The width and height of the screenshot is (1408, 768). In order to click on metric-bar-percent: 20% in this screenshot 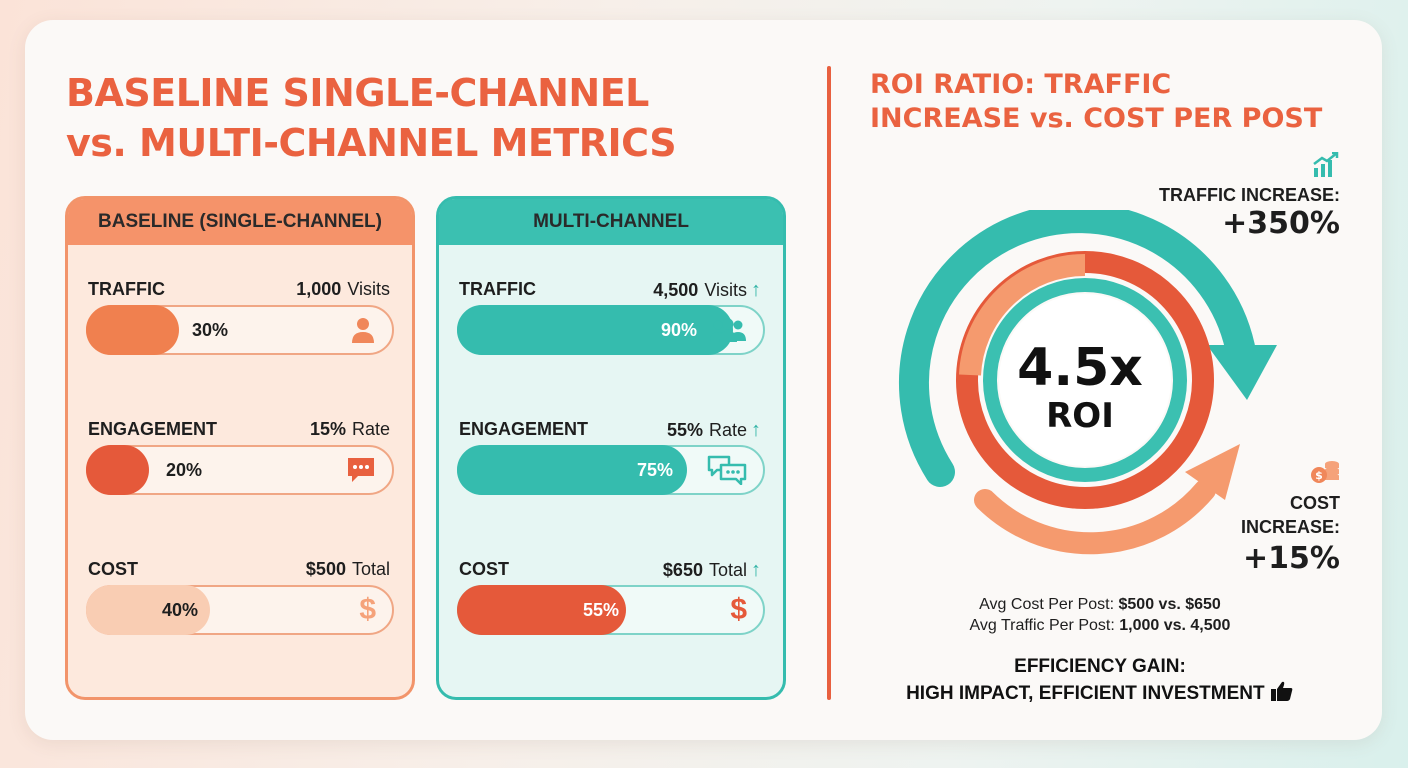, I will do `click(184, 469)`.